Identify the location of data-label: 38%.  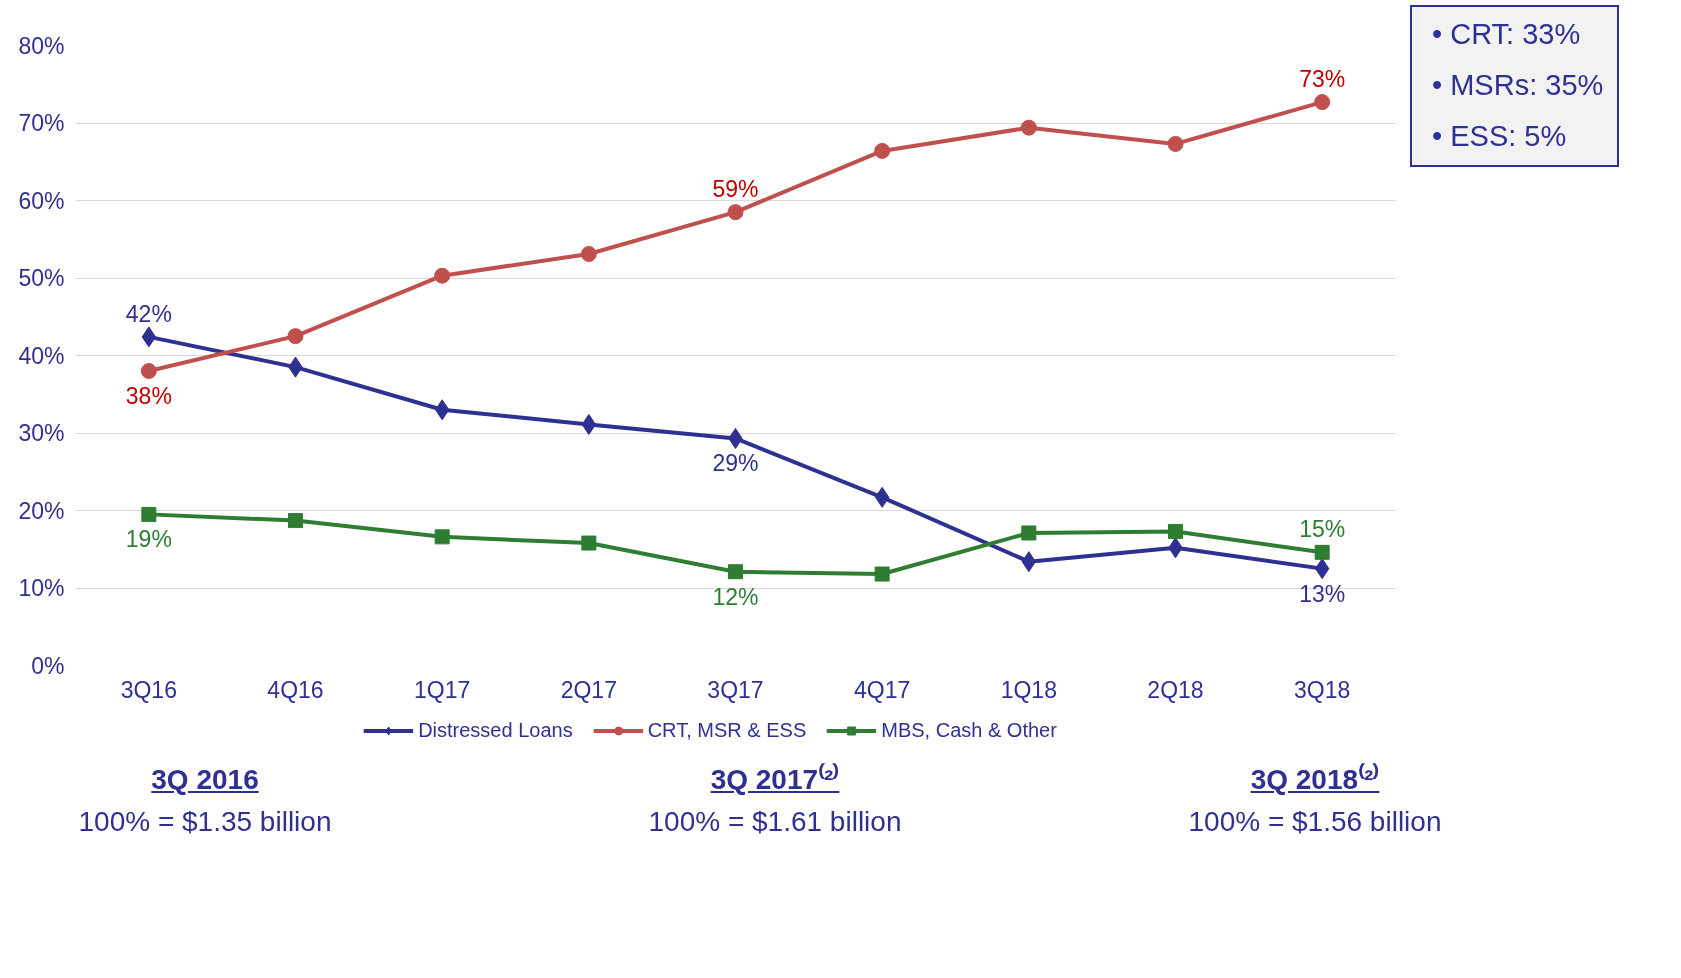
(148, 396).